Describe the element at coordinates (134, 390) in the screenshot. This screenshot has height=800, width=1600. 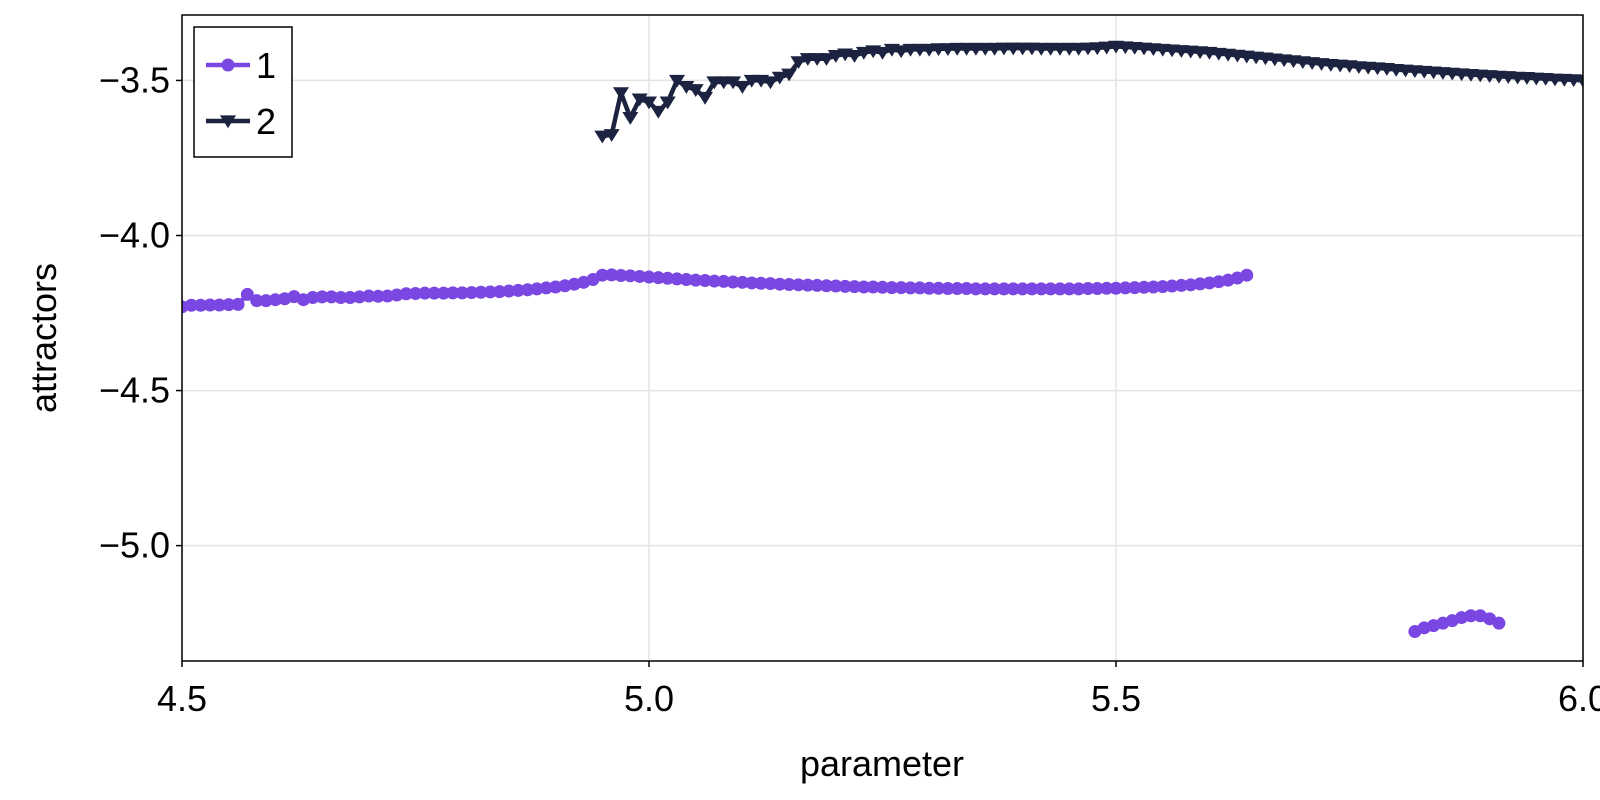
I see `y-tick-label: −4.5` at that location.